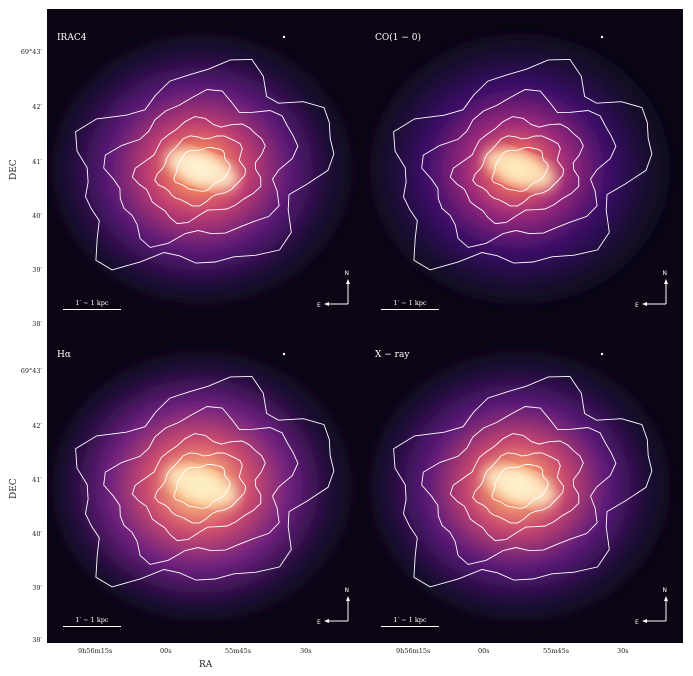 This screenshot has height=676, width=693. I want to click on panel-label: Hα, so click(64, 355).